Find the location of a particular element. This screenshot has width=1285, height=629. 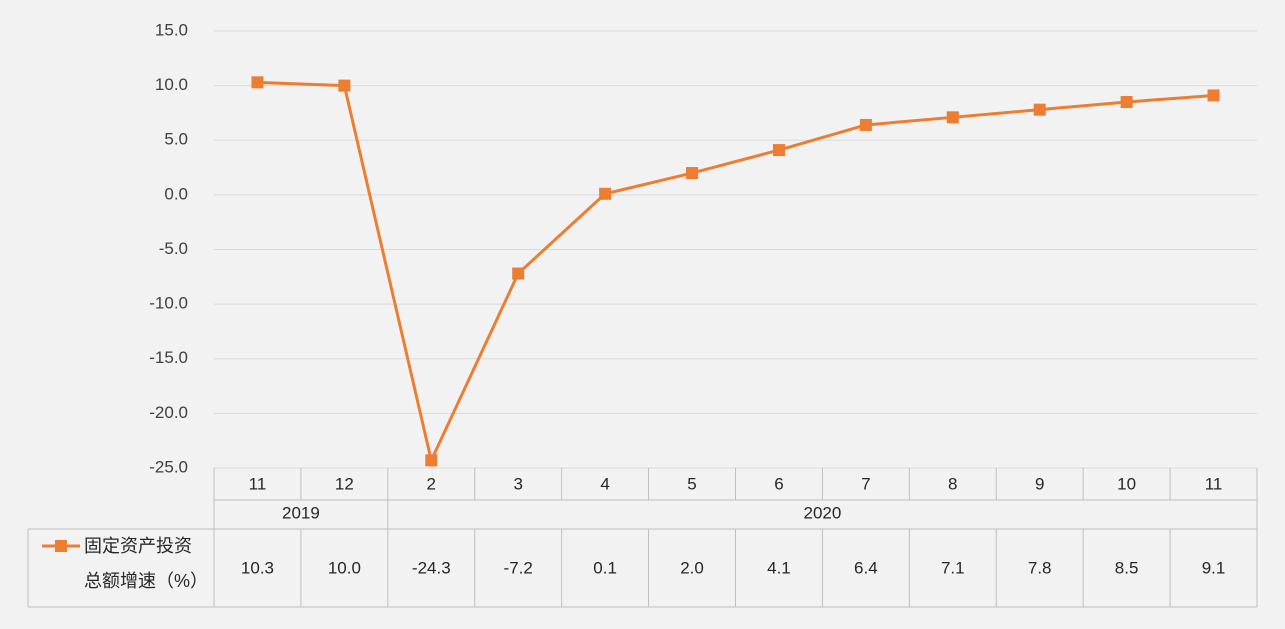

y-tick-label: 10.0 is located at coordinates (171, 84).